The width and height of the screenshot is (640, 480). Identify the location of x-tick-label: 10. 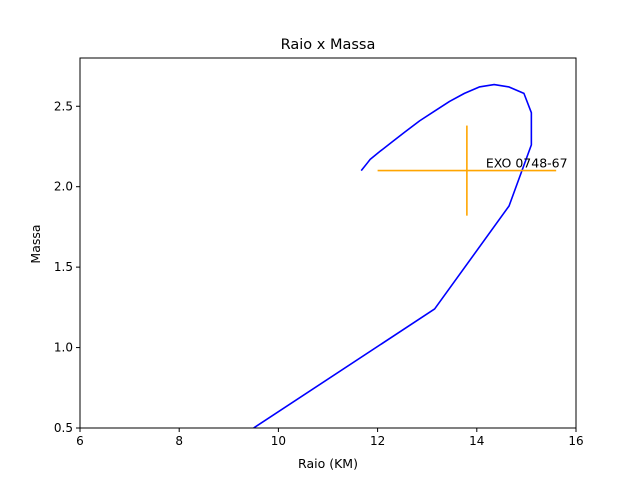
(278, 441).